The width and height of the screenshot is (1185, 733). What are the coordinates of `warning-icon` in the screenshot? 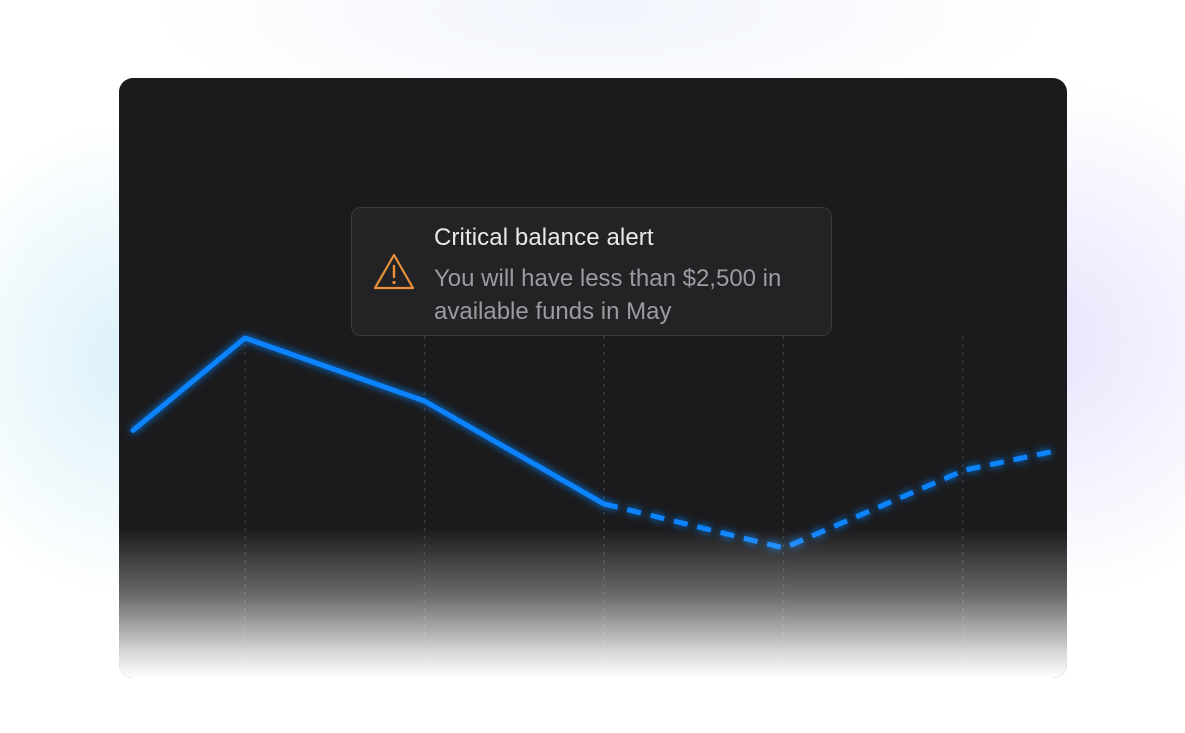 It's located at (394, 271).